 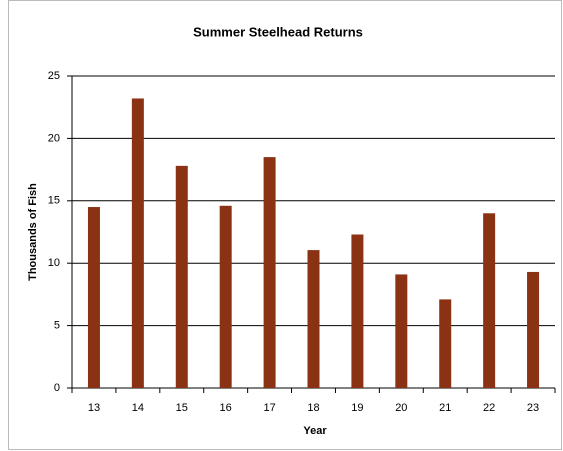 I want to click on x-tick-label: 13, so click(x=94, y=408).